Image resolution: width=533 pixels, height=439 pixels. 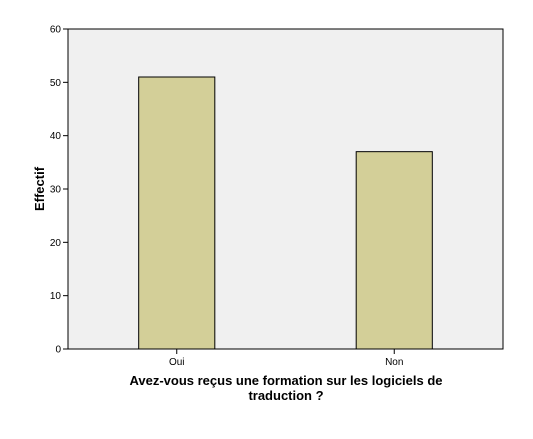 I want to click on x-tick-label: Oui, so click(x=177, y=362).